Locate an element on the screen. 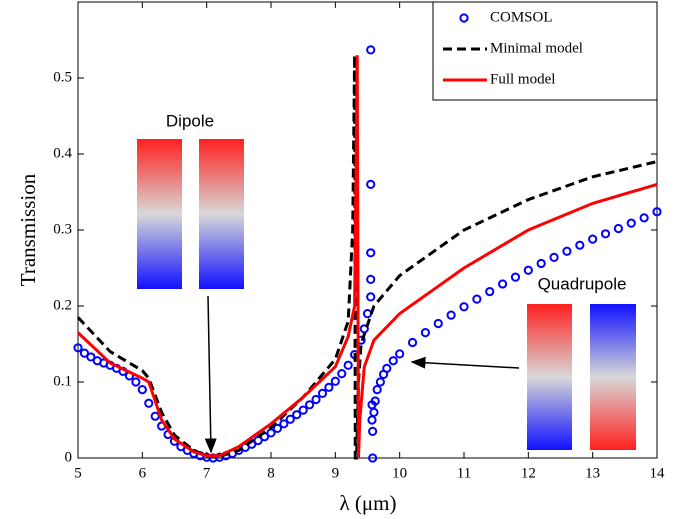 Image resolution: width=695 pixels, height=519 pixels. annotation: Quadrupole is located at coordinates (582, 283).